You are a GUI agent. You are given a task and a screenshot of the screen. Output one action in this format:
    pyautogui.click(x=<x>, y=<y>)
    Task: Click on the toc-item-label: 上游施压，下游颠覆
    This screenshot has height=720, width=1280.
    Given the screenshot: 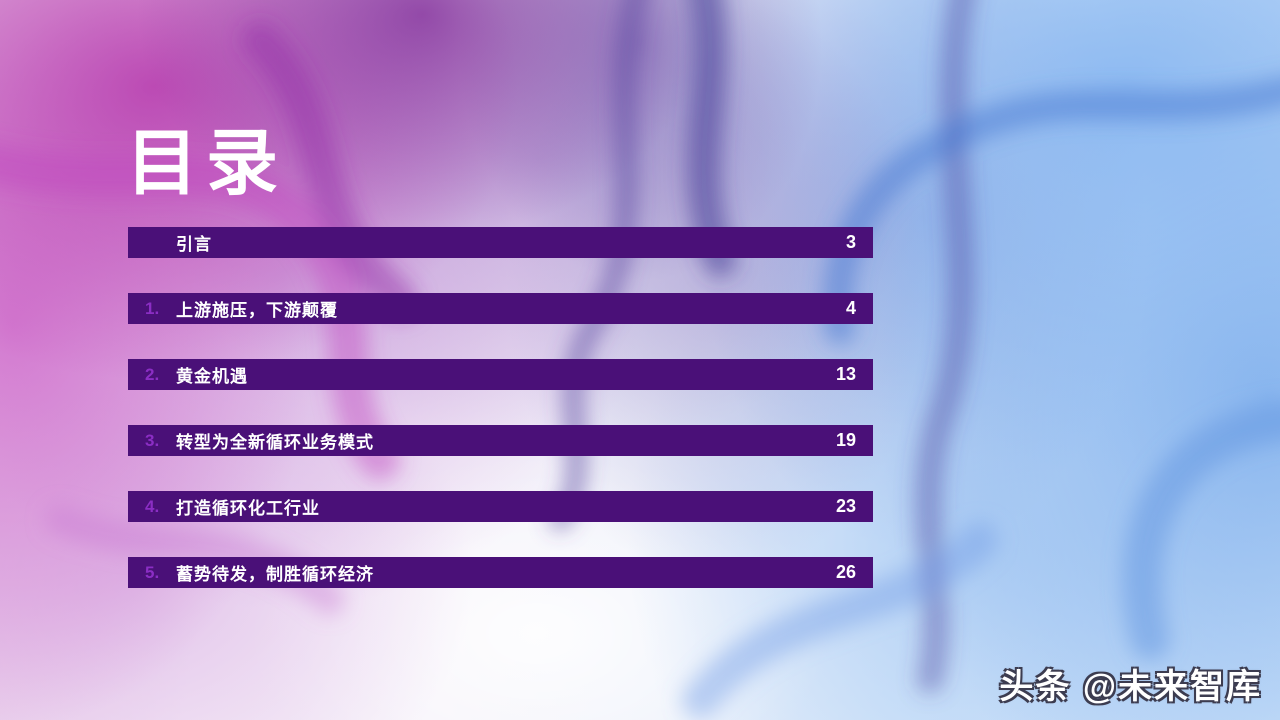 What is the action you would take?
    pyautogui.click(x=257, y=310)
    